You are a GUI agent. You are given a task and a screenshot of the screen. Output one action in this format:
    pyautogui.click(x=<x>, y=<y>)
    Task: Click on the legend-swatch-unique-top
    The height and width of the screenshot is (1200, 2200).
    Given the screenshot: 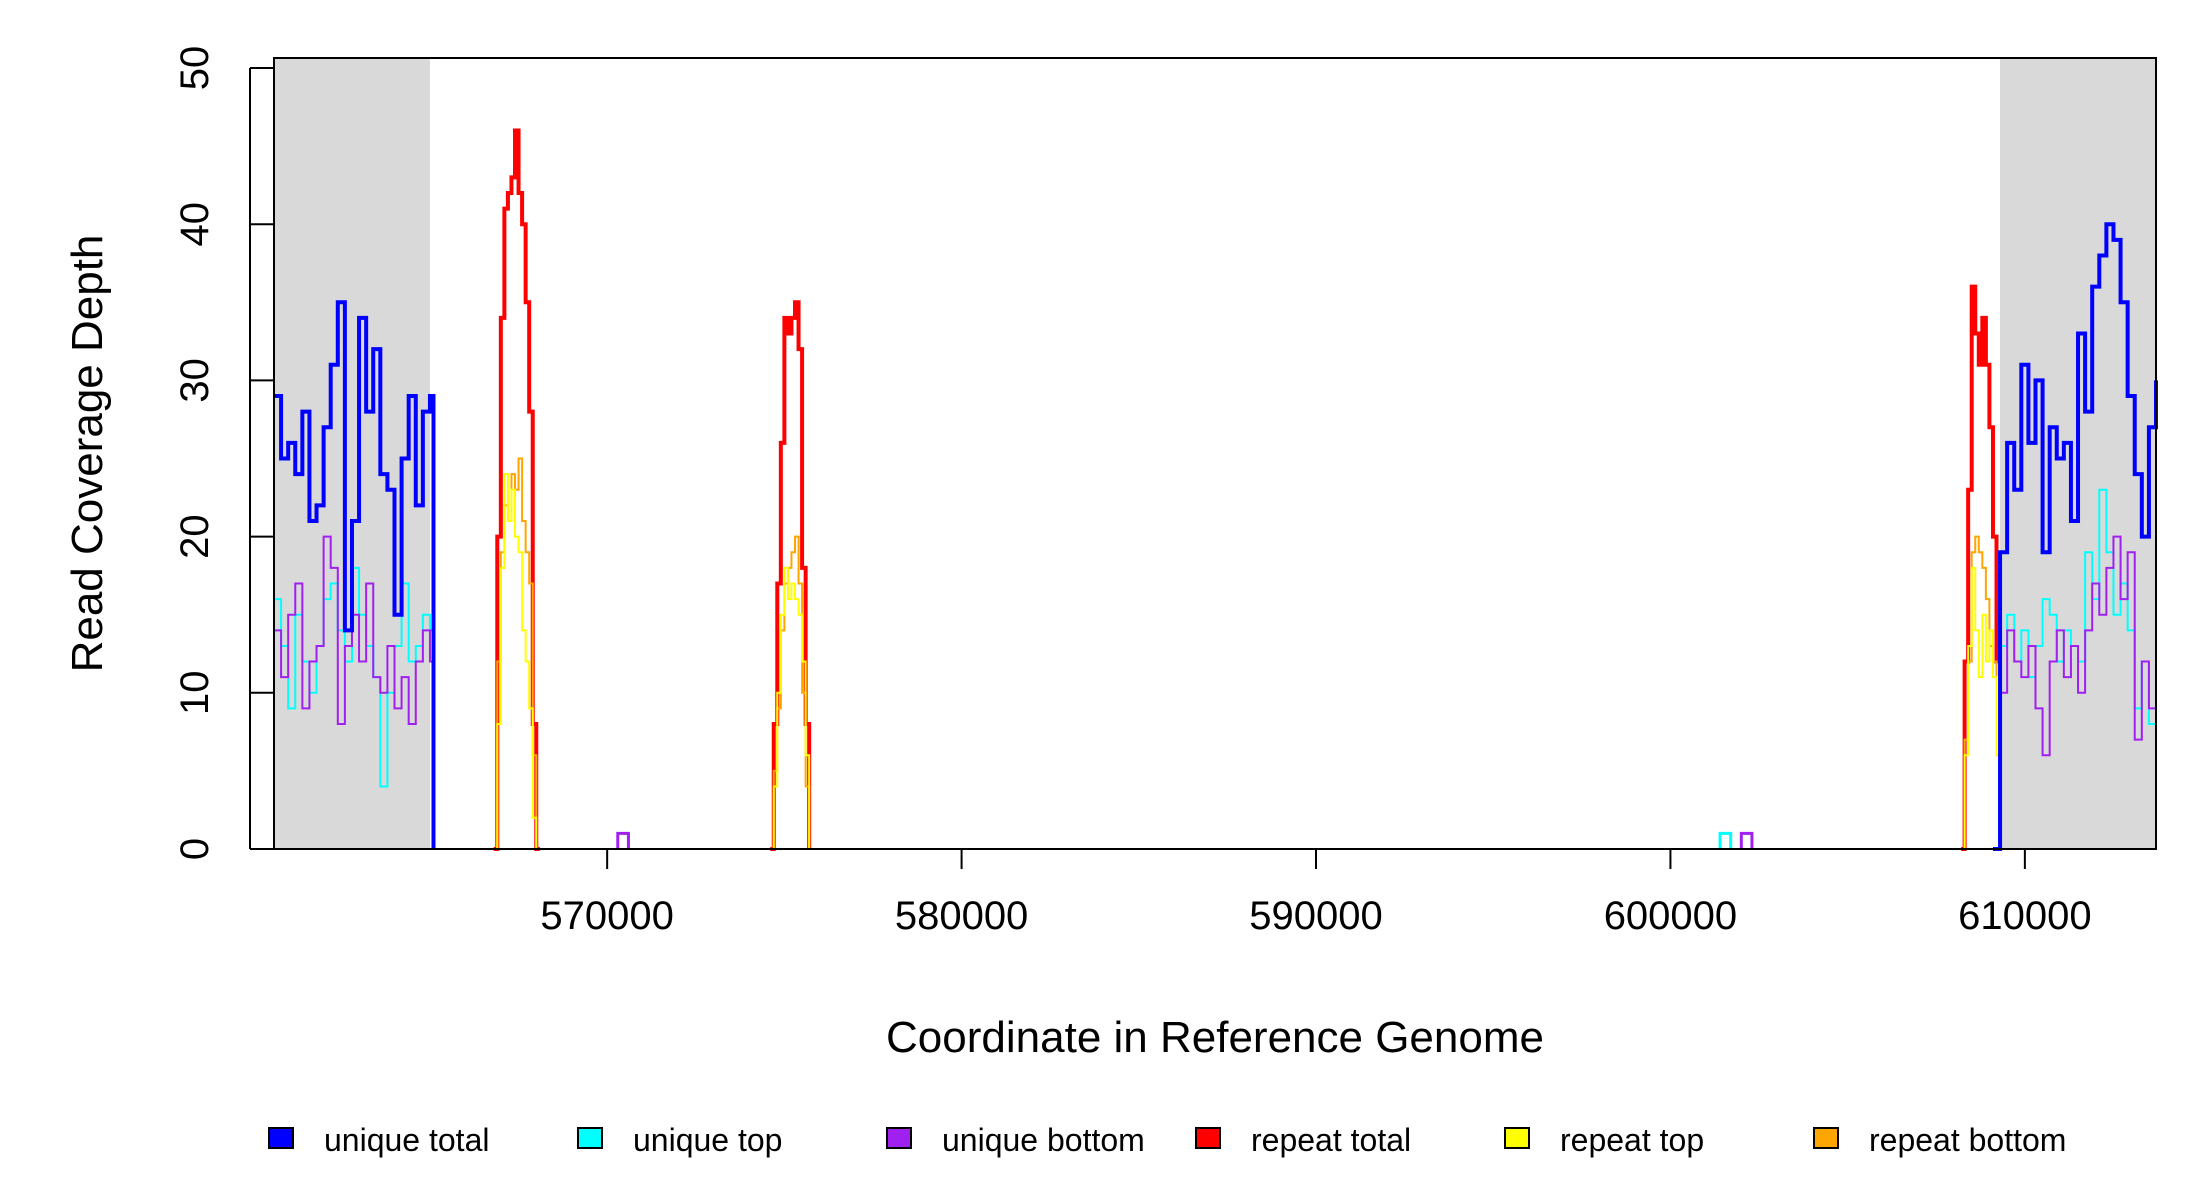 What is the action you would take?
    pyautogui.click(x=590, y=1138)
    